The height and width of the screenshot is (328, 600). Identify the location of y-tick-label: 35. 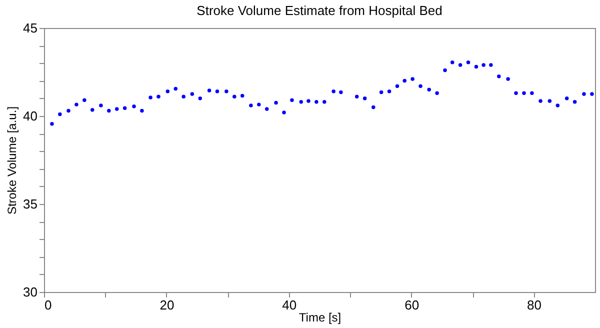
(30, 204).